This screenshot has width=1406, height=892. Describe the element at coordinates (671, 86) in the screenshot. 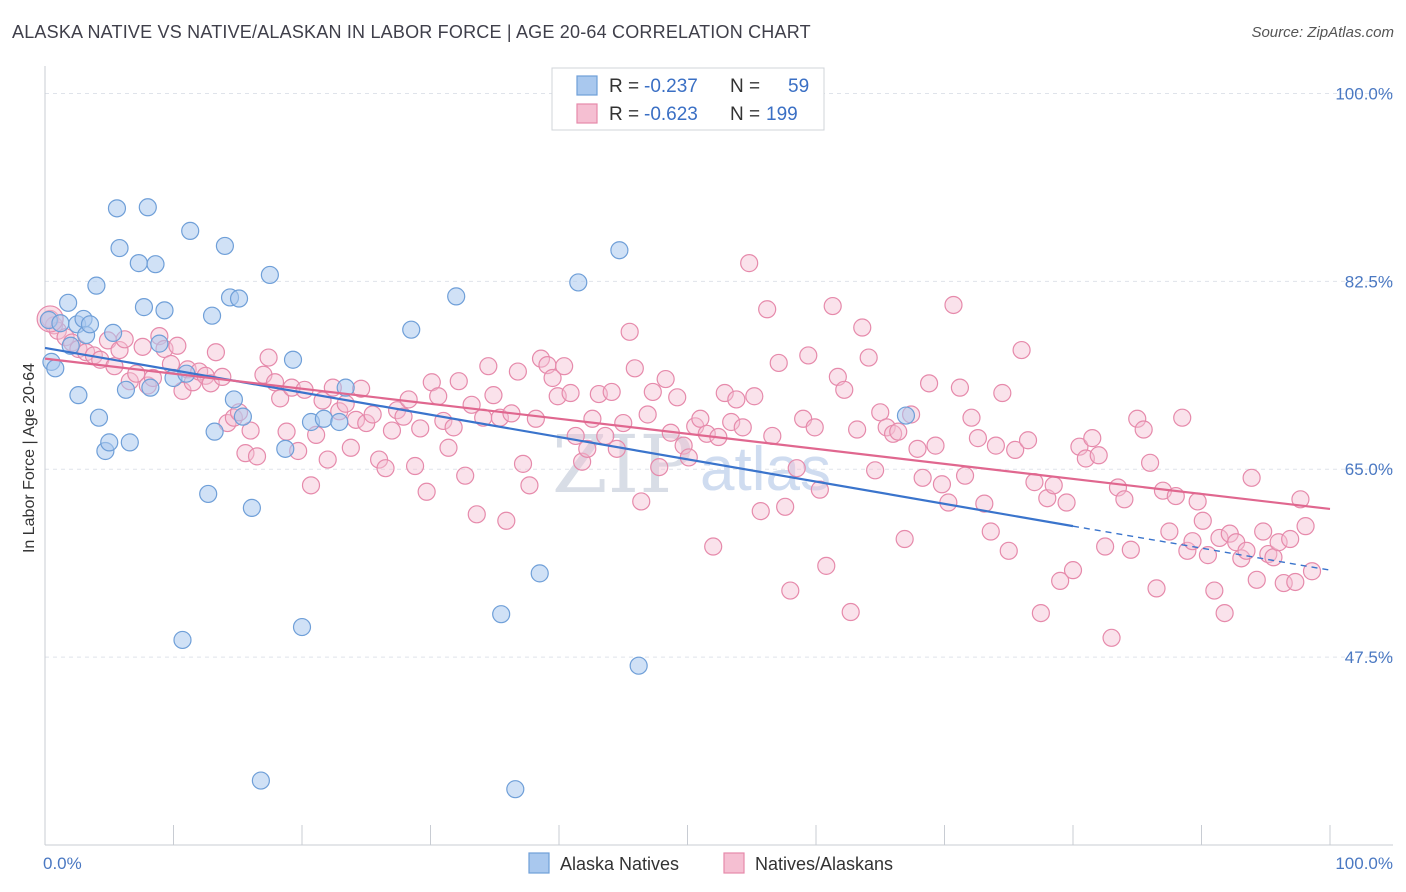

I see `legend-r-value-1: -0.237` at that location.